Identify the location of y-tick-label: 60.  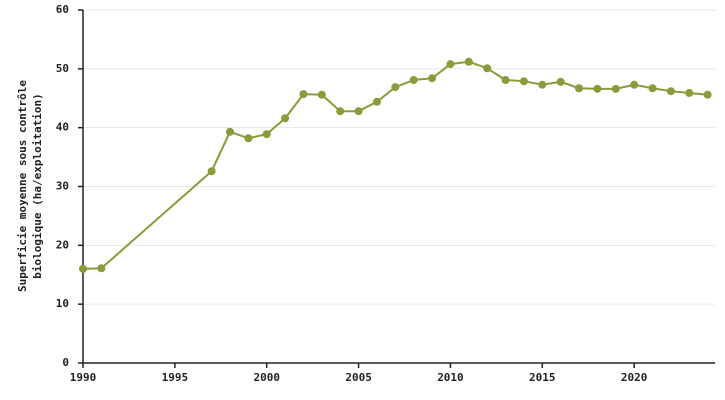
(62, 9).